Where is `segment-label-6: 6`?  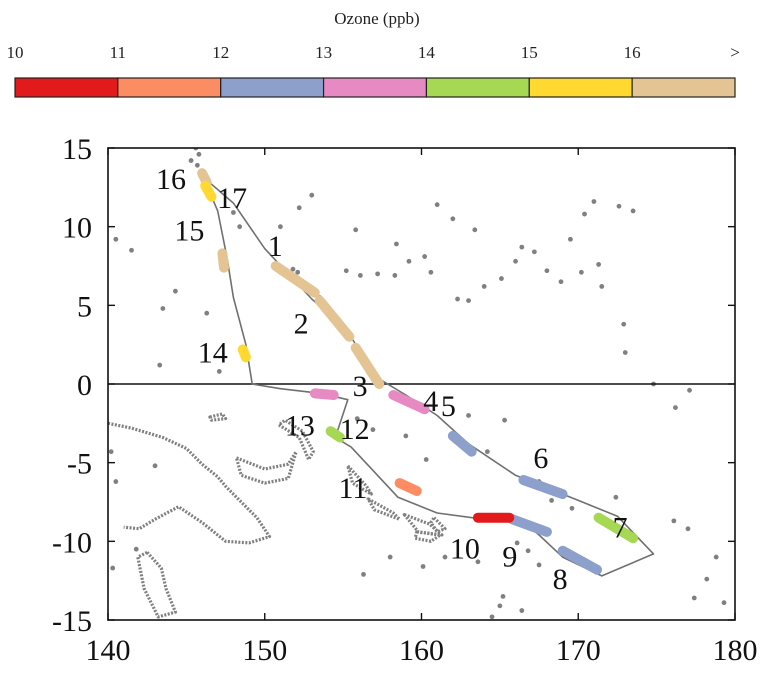
segment-label-6: 6 is located at coordinates (540, 458).